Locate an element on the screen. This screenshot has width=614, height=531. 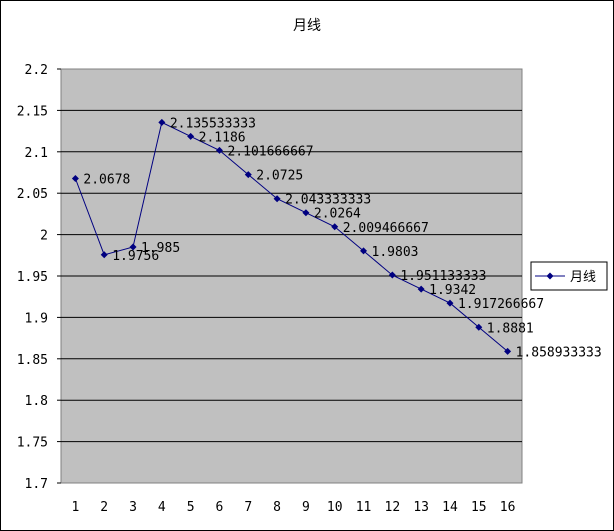
x-tick-label: 8 is located at coordinates (277, 507).